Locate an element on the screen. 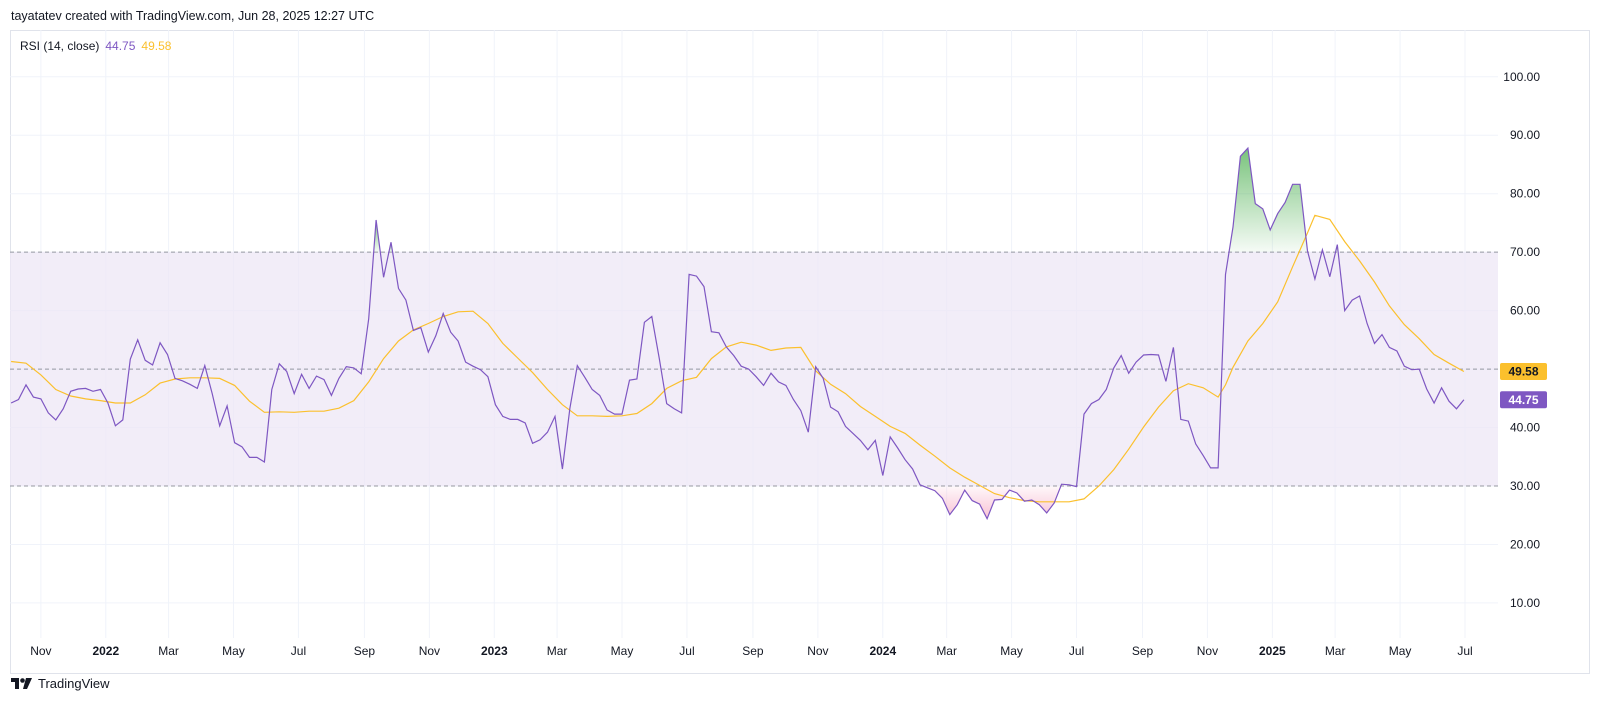 This screenshot has height=718, width=1600. oversold-fill is located at coordinates (992, 502).